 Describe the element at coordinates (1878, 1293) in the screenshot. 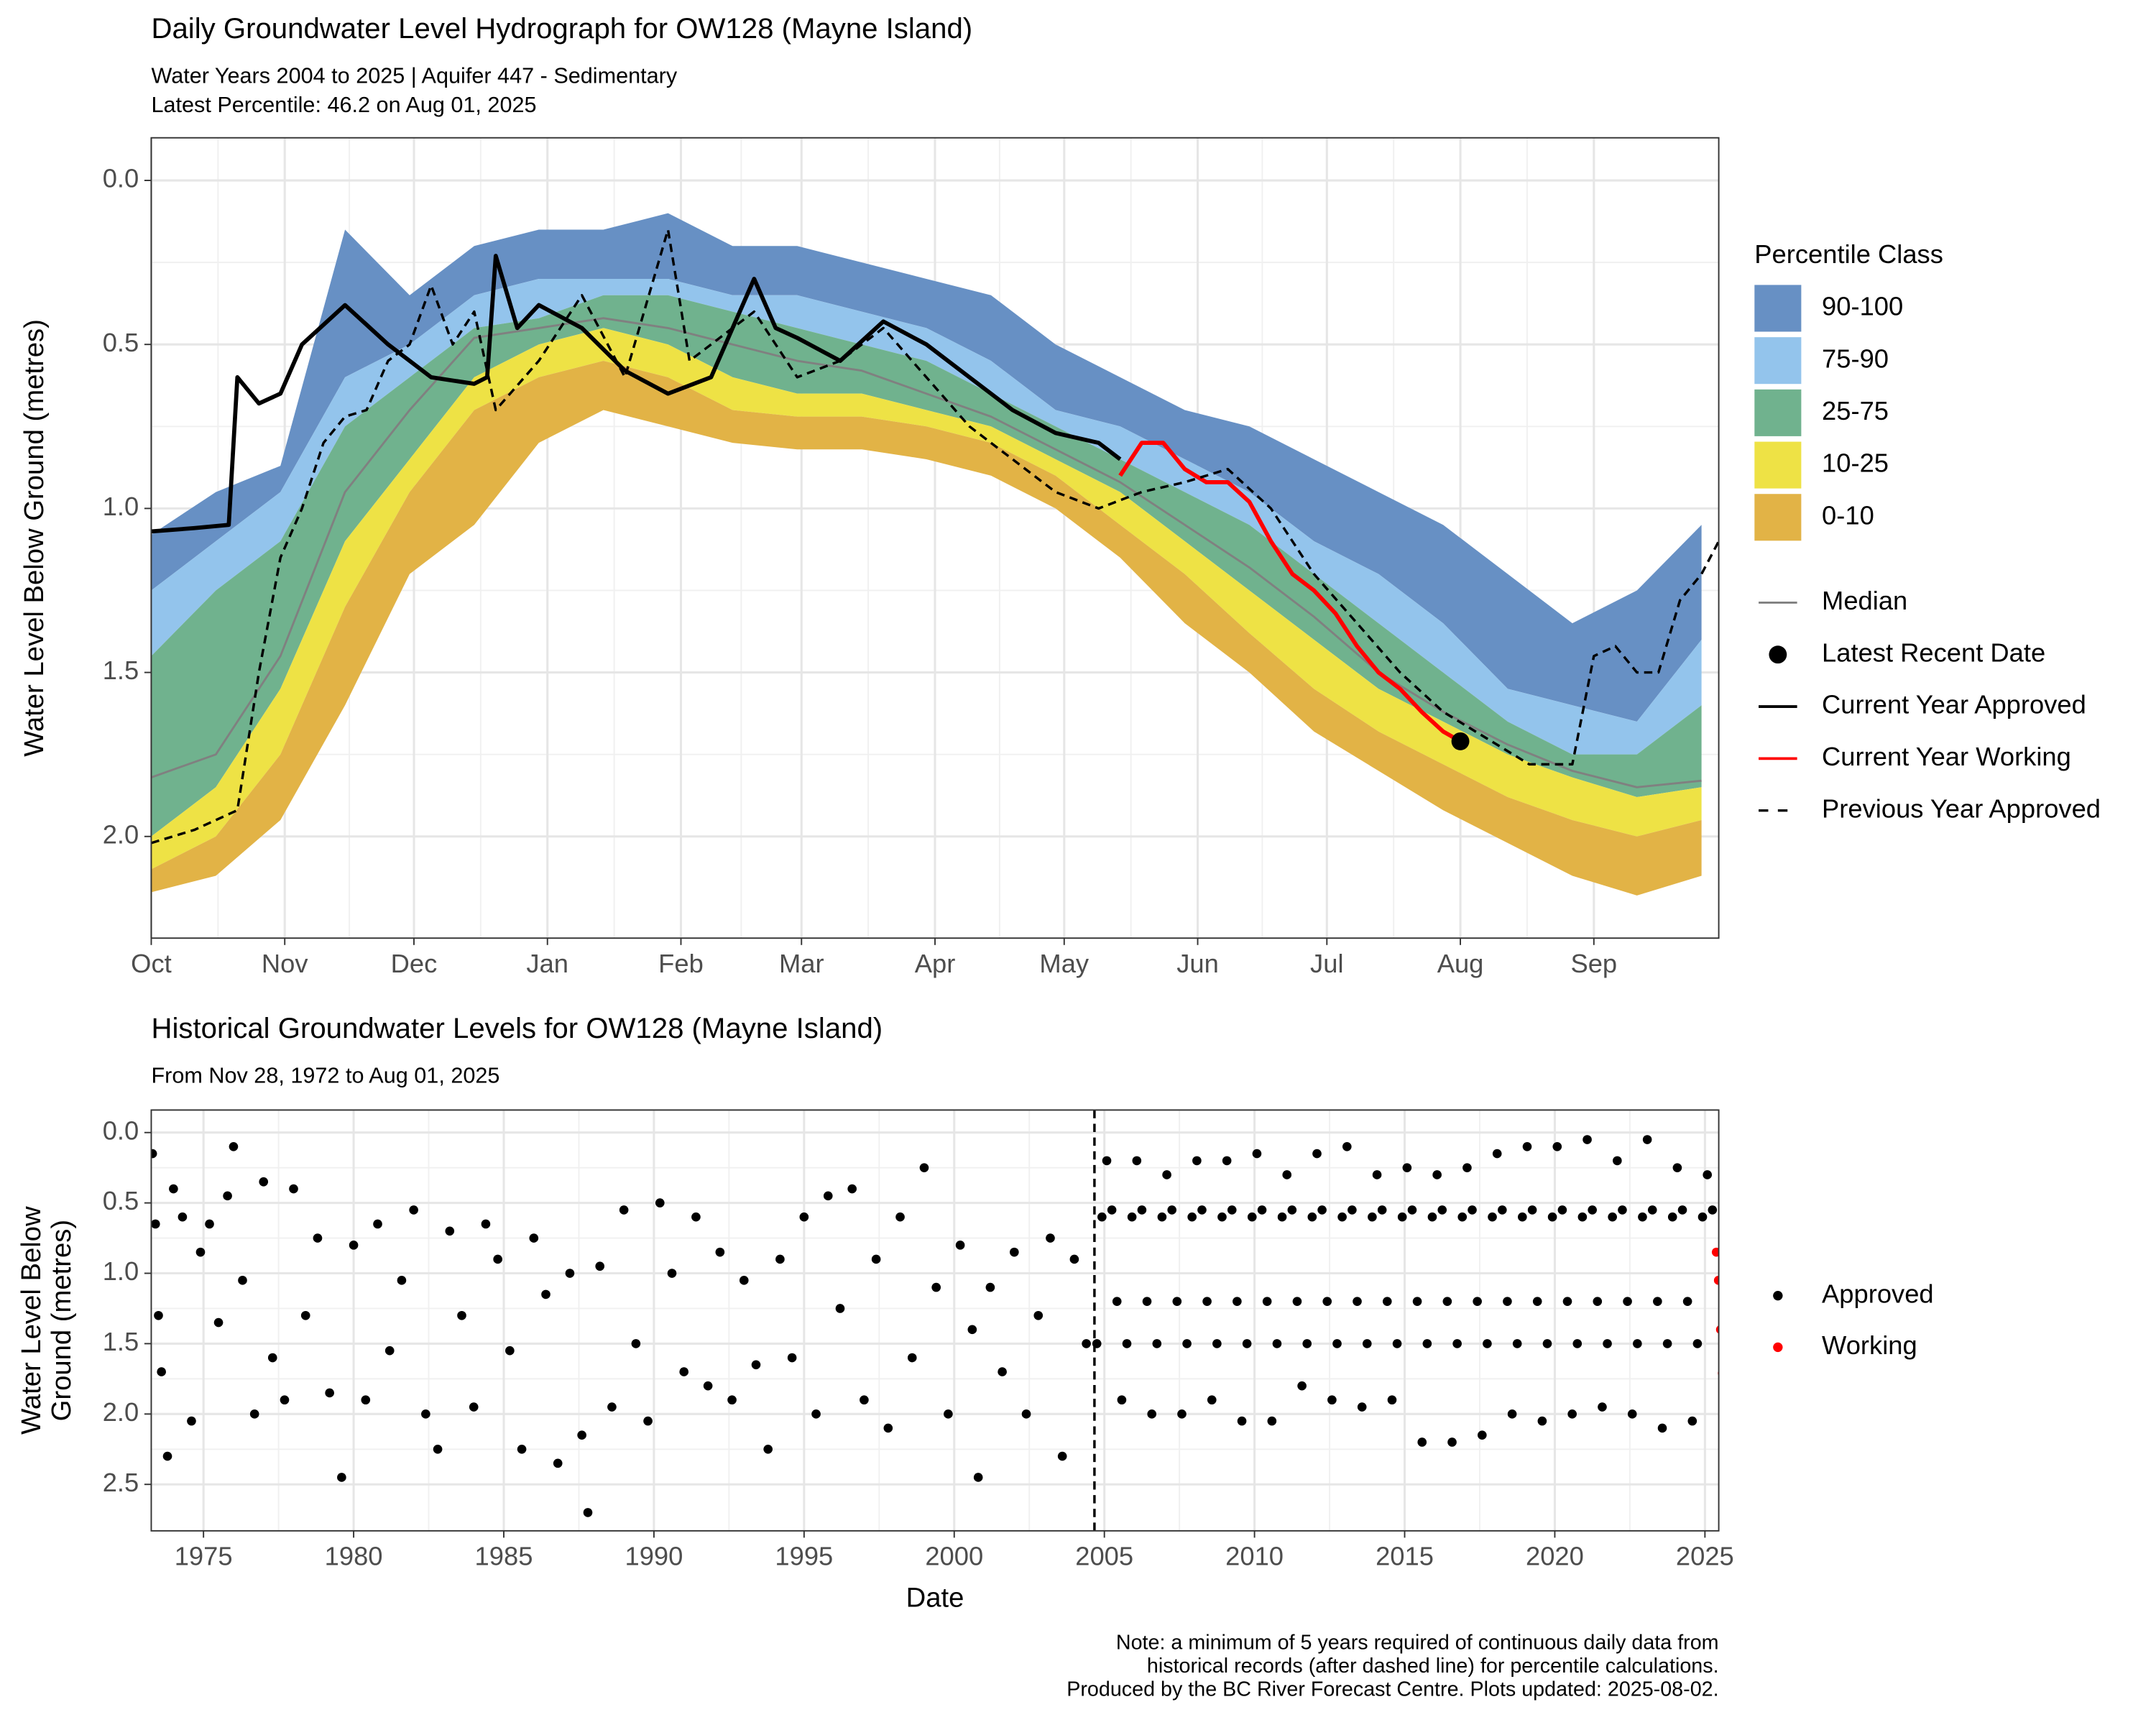

I see `legend-label: Approved` at that location.